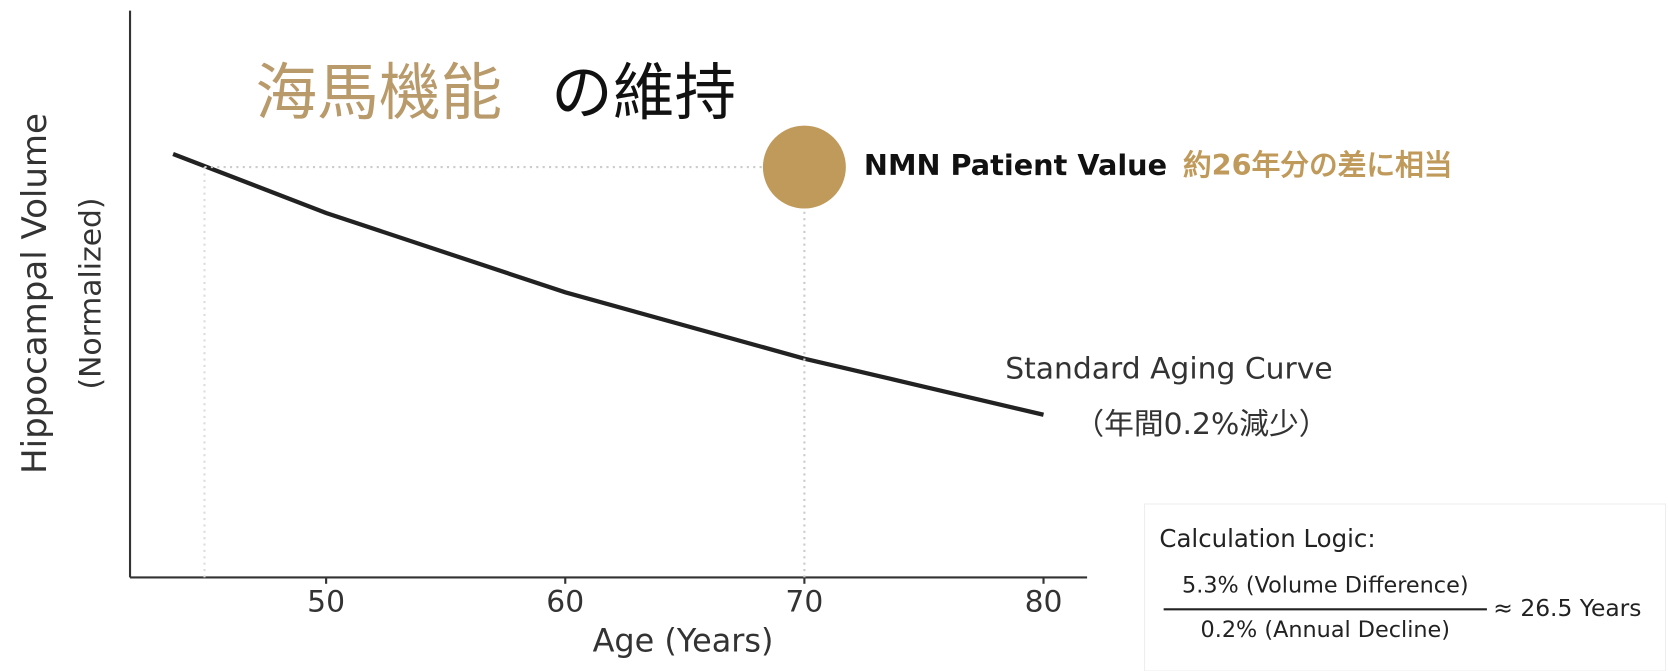 This screenshot has width=1668, height=671. I want to click on point, so click(804, 167).